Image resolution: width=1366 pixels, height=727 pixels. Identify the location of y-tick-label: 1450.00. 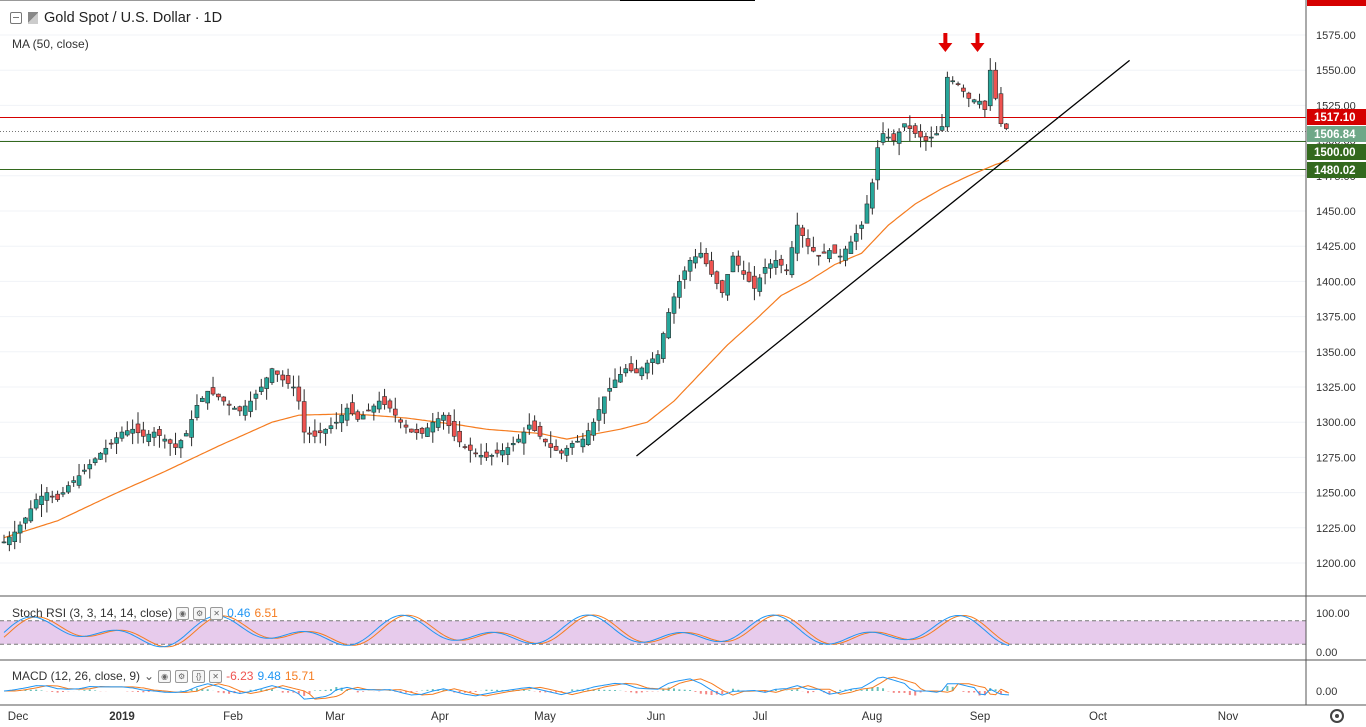
(1336, 212).